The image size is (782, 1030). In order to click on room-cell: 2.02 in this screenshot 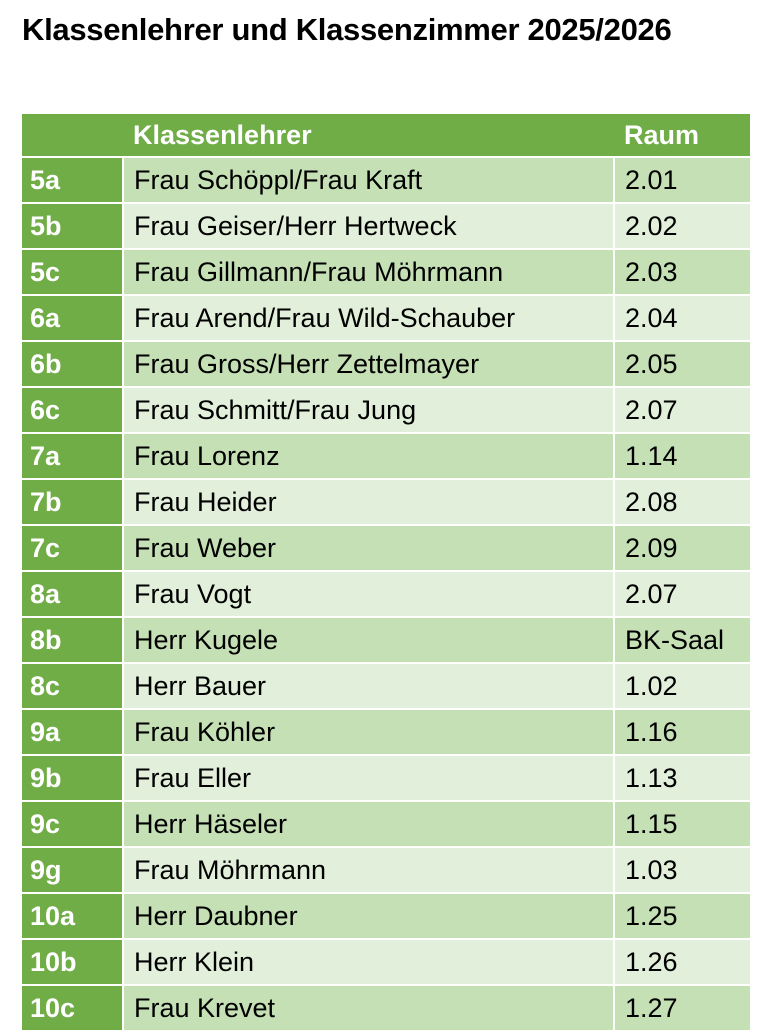, I will do `click(681, 225)`.